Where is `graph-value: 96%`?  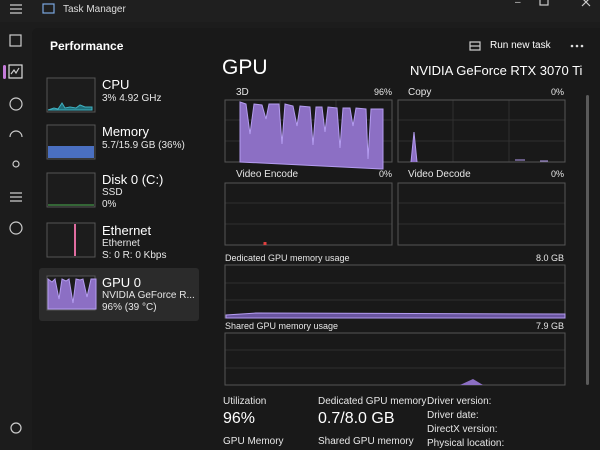
graph-value: 96% is located at coordinates (382, 92).